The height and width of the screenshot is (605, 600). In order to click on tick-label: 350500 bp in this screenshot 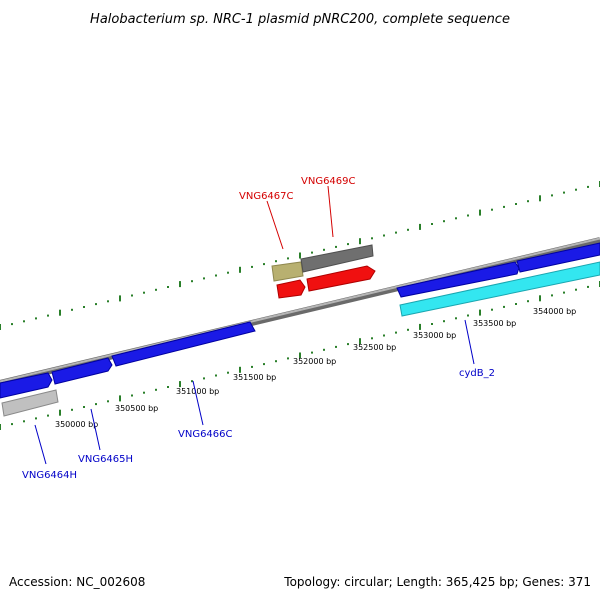, I will do `click(136, 408)`.